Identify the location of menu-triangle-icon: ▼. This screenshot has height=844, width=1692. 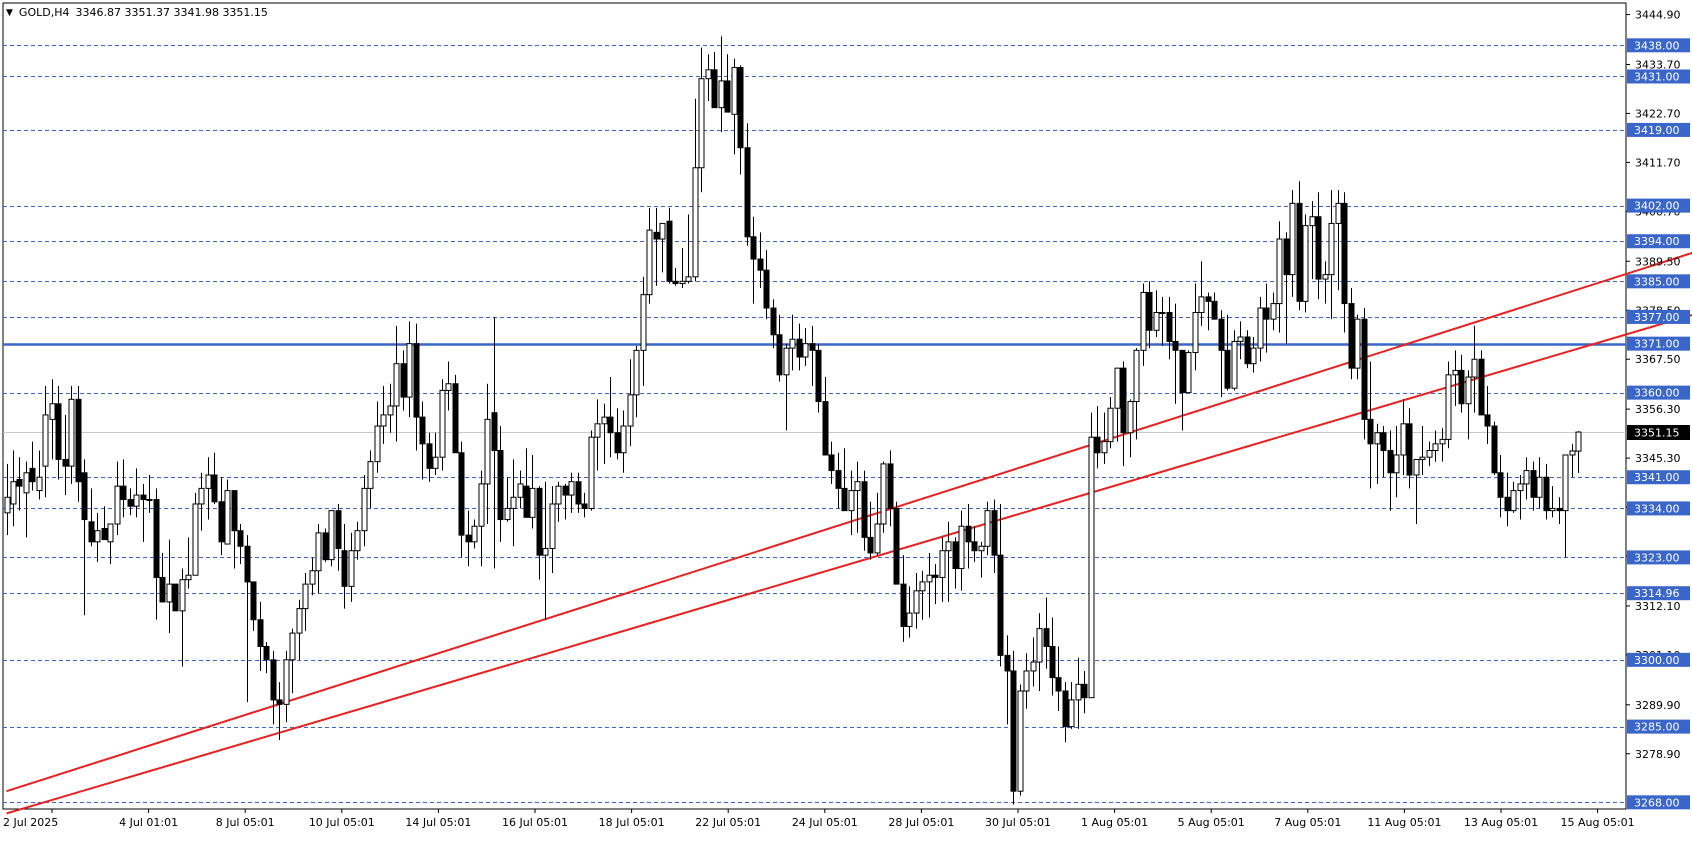
(9, 13).